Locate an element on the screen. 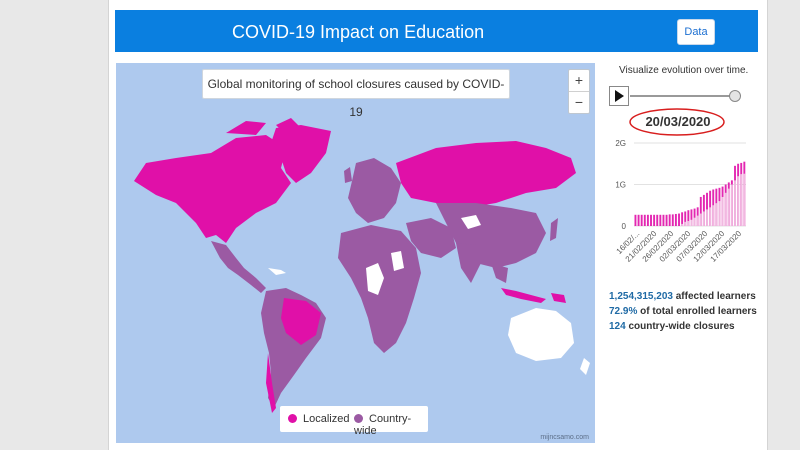 The image size is (800, 450). zoom-control: + − is located at coordinates (579, 91).